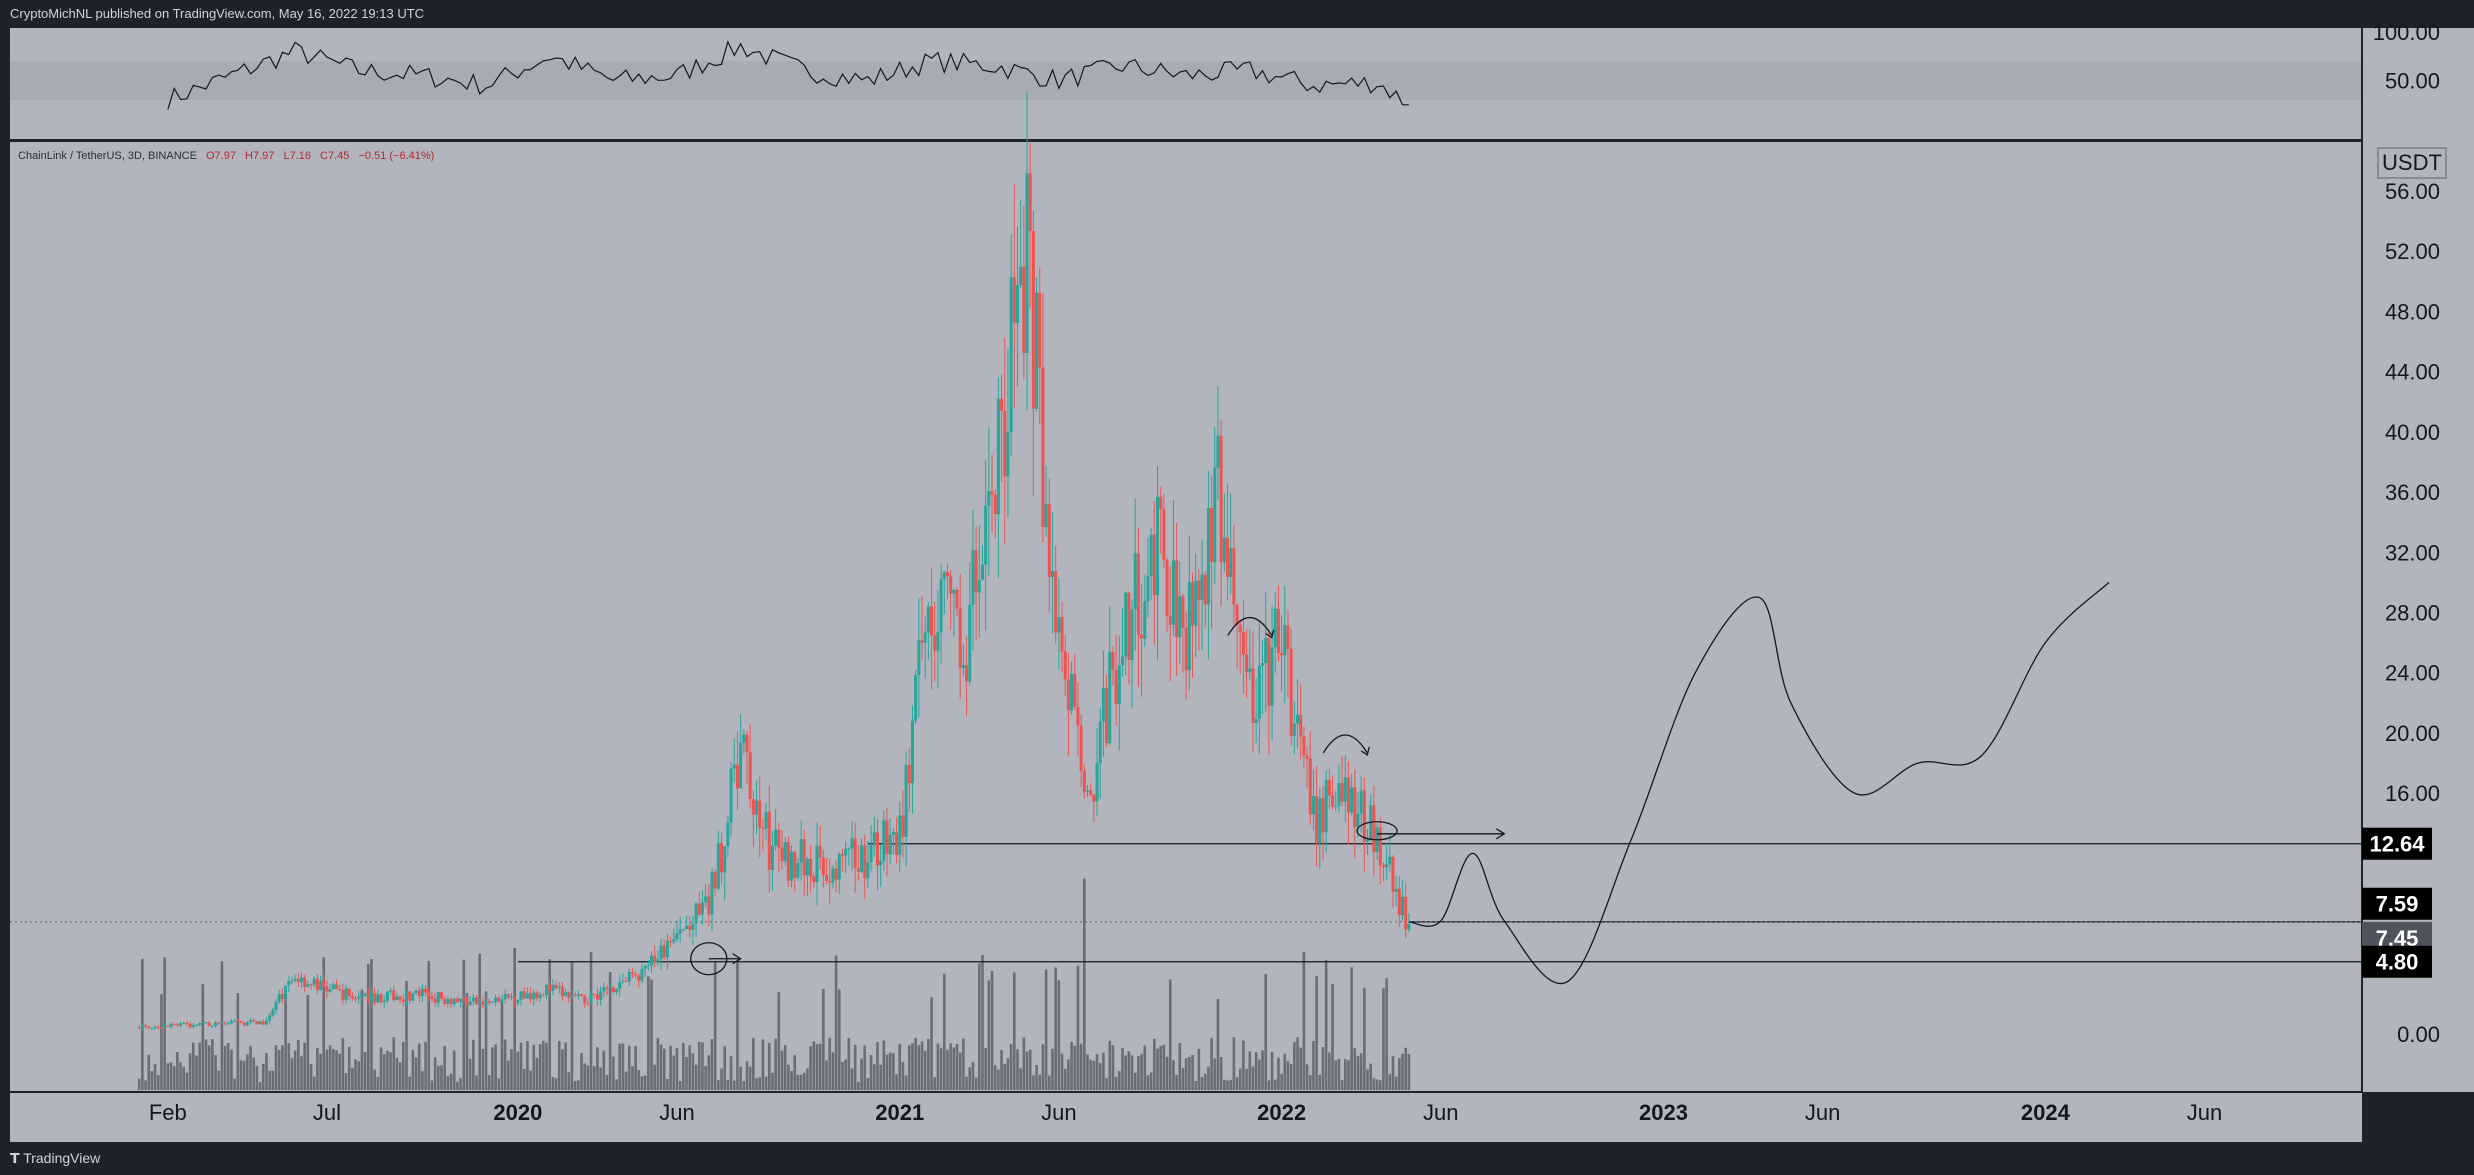 This screenshot has height=1175, width=2474. Describe the element at coordinates (2412, 163) in the screenshot. I see `currency-button` at that location.